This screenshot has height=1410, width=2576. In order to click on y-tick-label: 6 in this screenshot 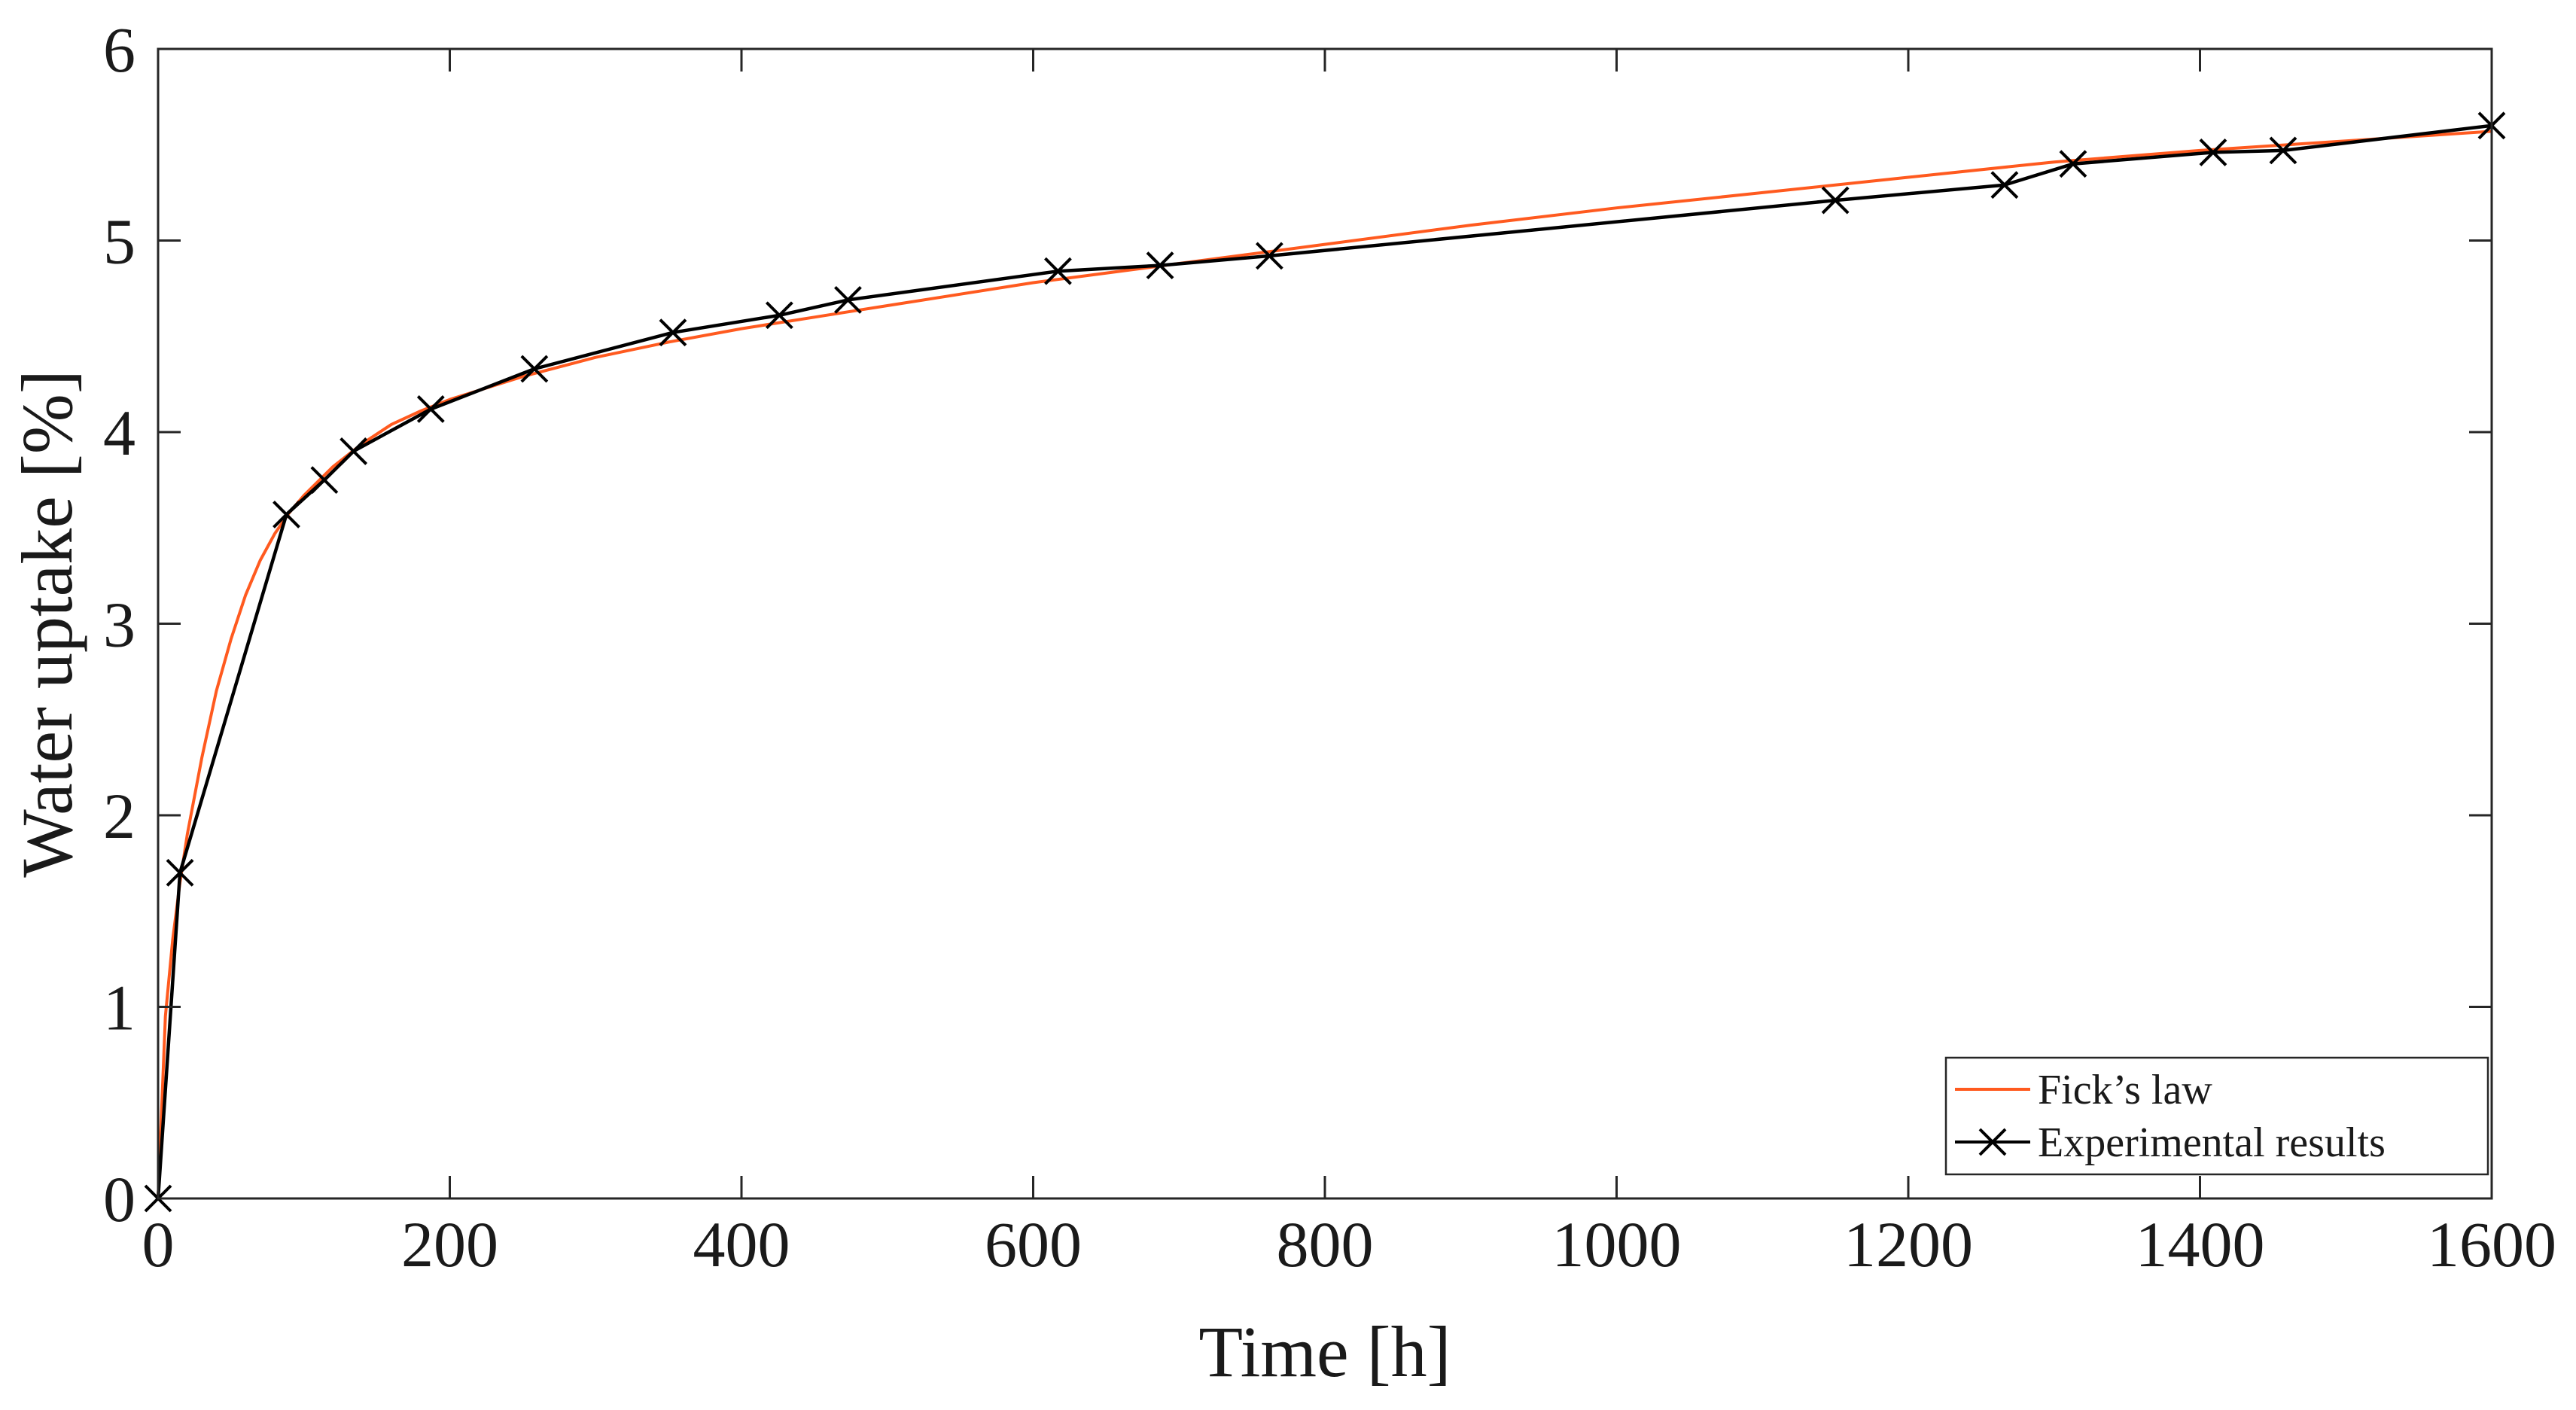, I will do `click(119, 50)`.